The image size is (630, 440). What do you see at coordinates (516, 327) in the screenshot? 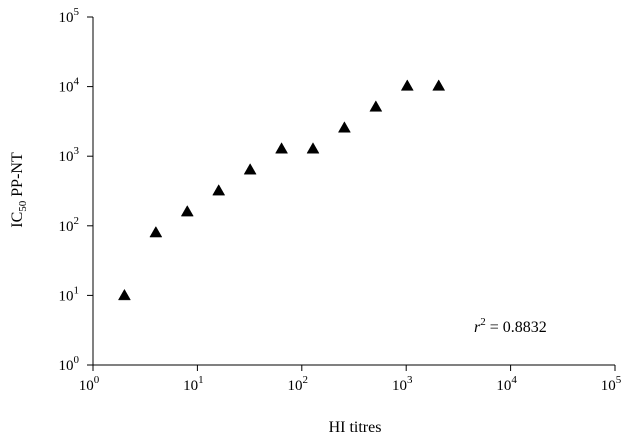
I see `annotation-value: = 0.8832` at bounding box center [516, 327].